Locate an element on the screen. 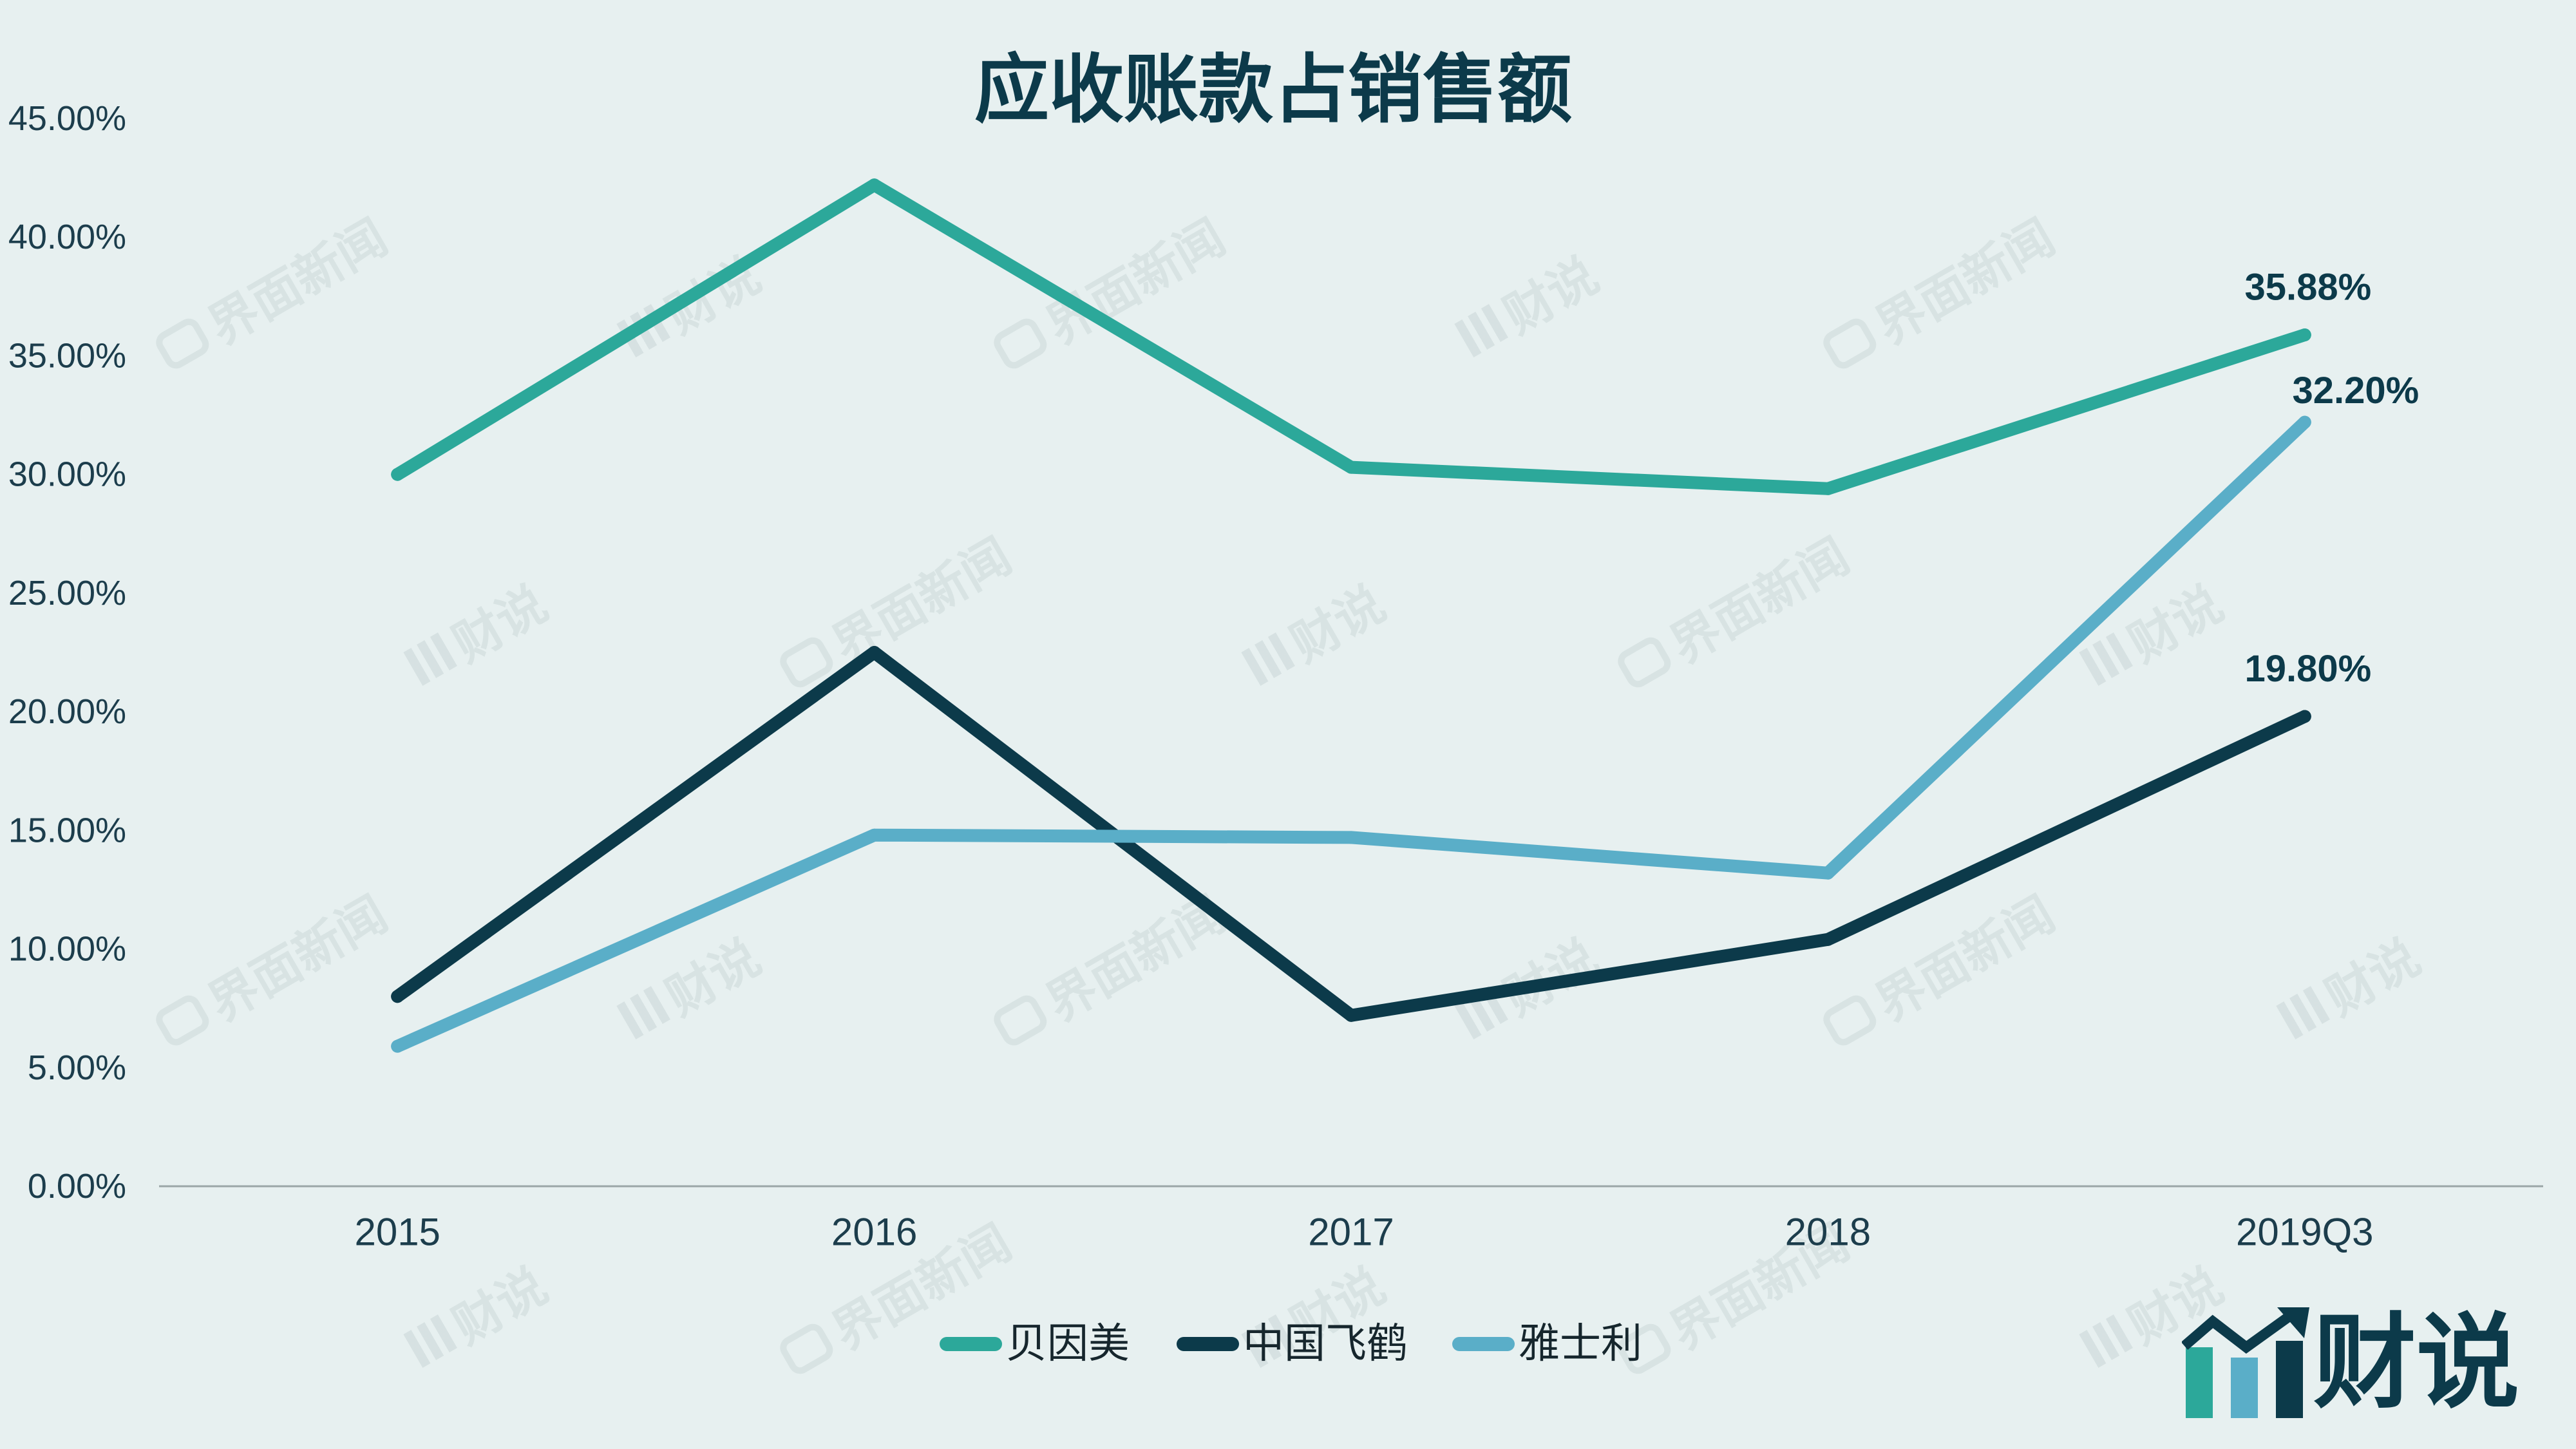  y-tick-label: 20.00% is located at coordinates (67, 712).